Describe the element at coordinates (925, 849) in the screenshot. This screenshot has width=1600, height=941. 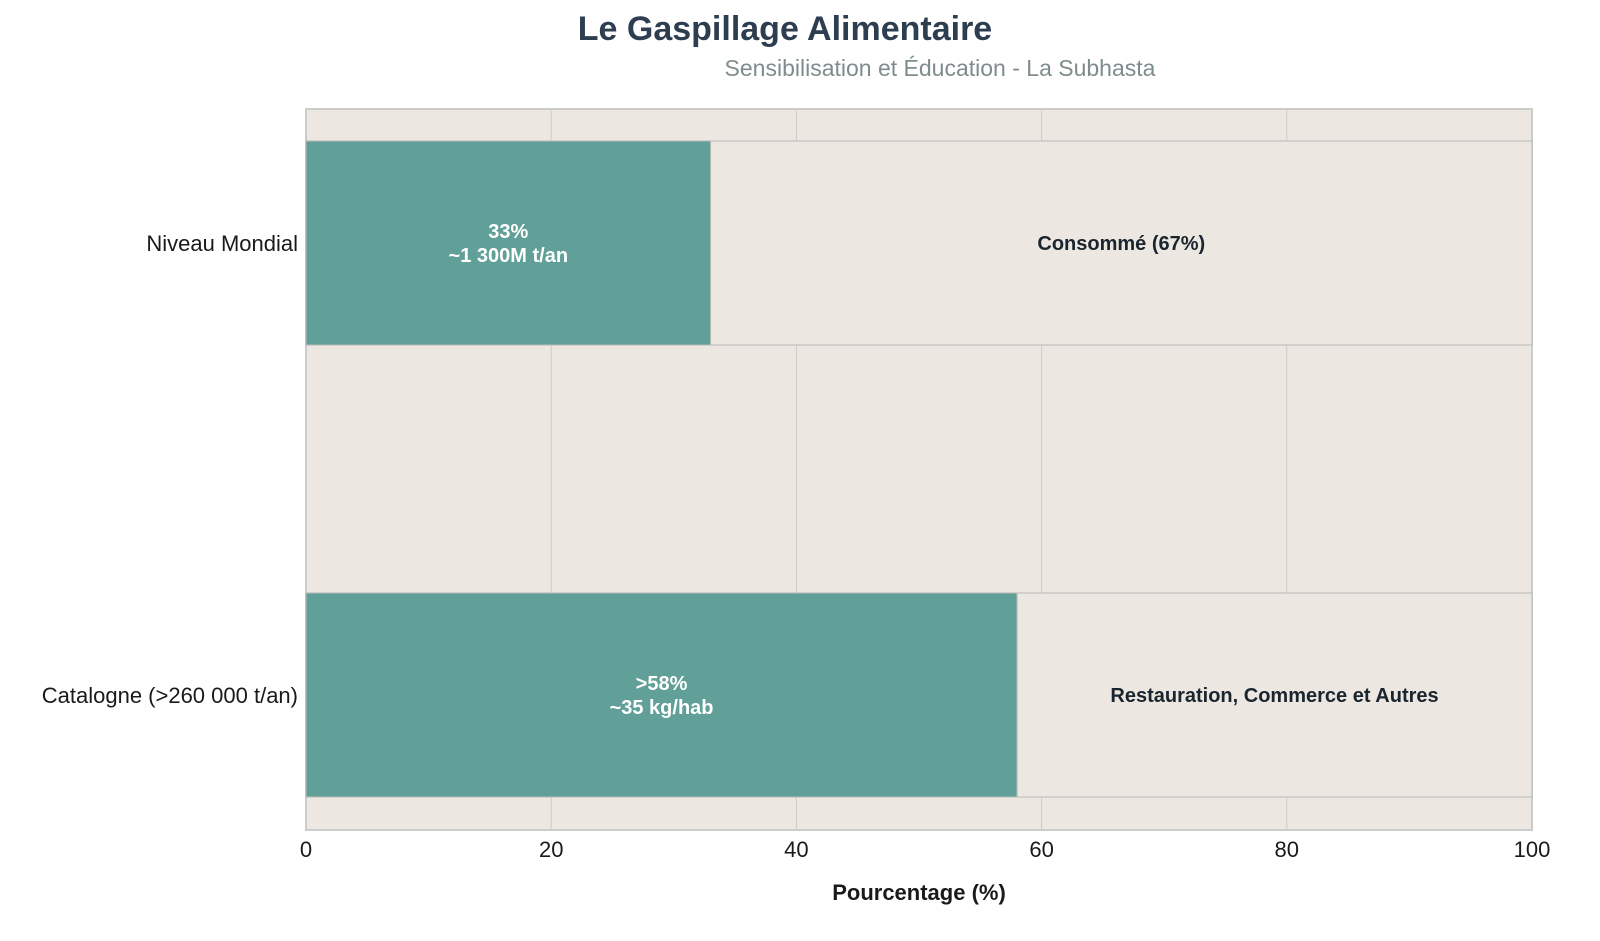
I see `x-tick-labels: 0 20 40 60 80 100` at that location.